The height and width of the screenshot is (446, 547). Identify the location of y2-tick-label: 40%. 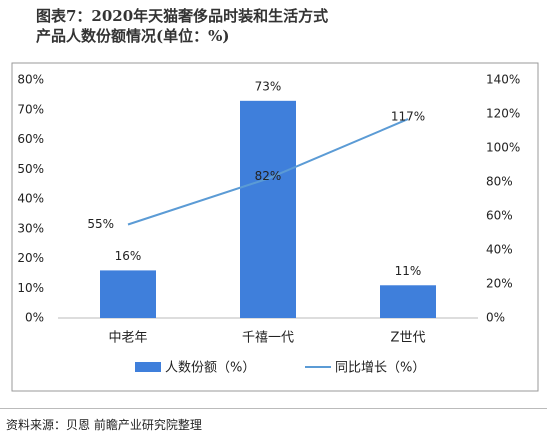
(499, 250).